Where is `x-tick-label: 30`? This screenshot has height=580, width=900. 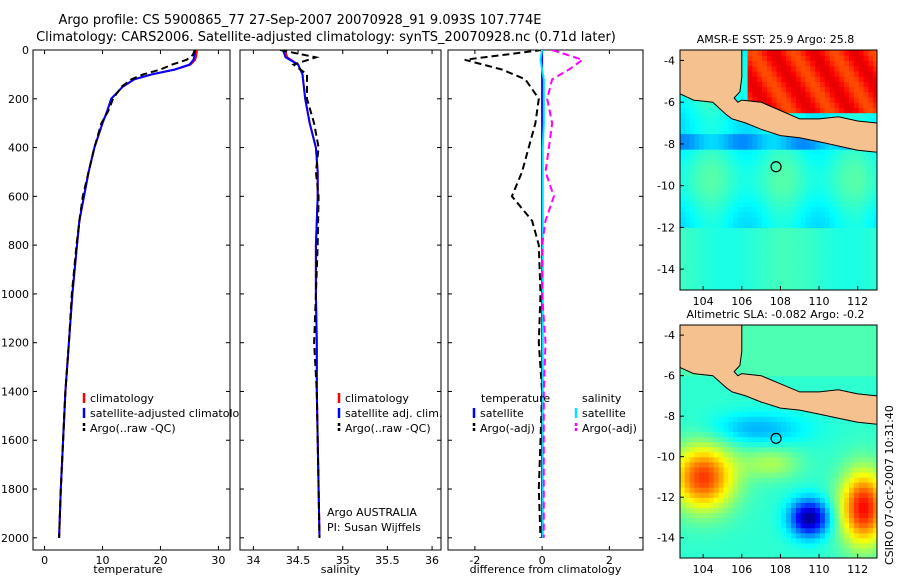
x-tick-label: 30 is located at coordinates (218, 560).